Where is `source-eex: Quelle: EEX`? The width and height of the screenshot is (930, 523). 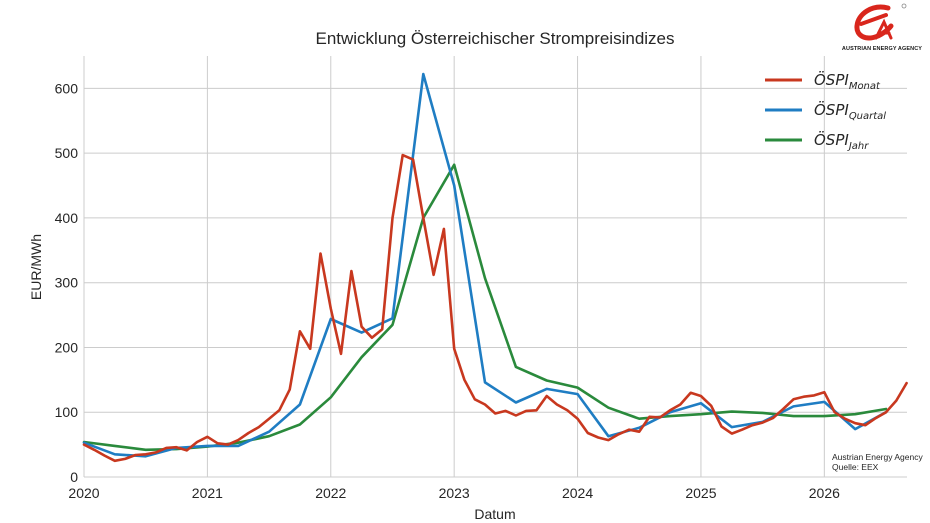 source-eex: Quelle: EEX is located at coordinates (855, 467).